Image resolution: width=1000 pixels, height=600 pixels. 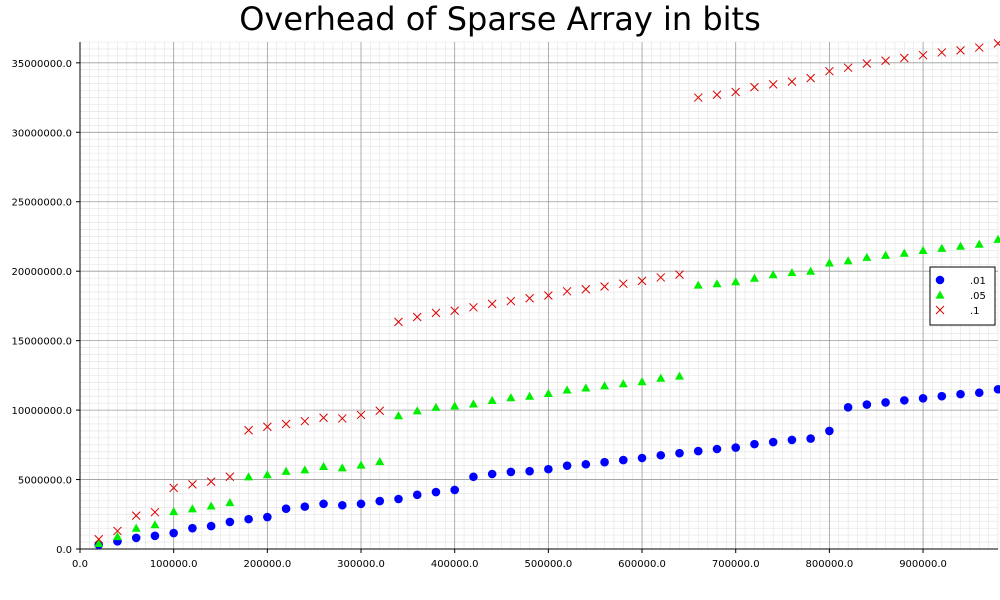 I want to click on x-tick-label: 800000.0, so click(x=830, y=564).